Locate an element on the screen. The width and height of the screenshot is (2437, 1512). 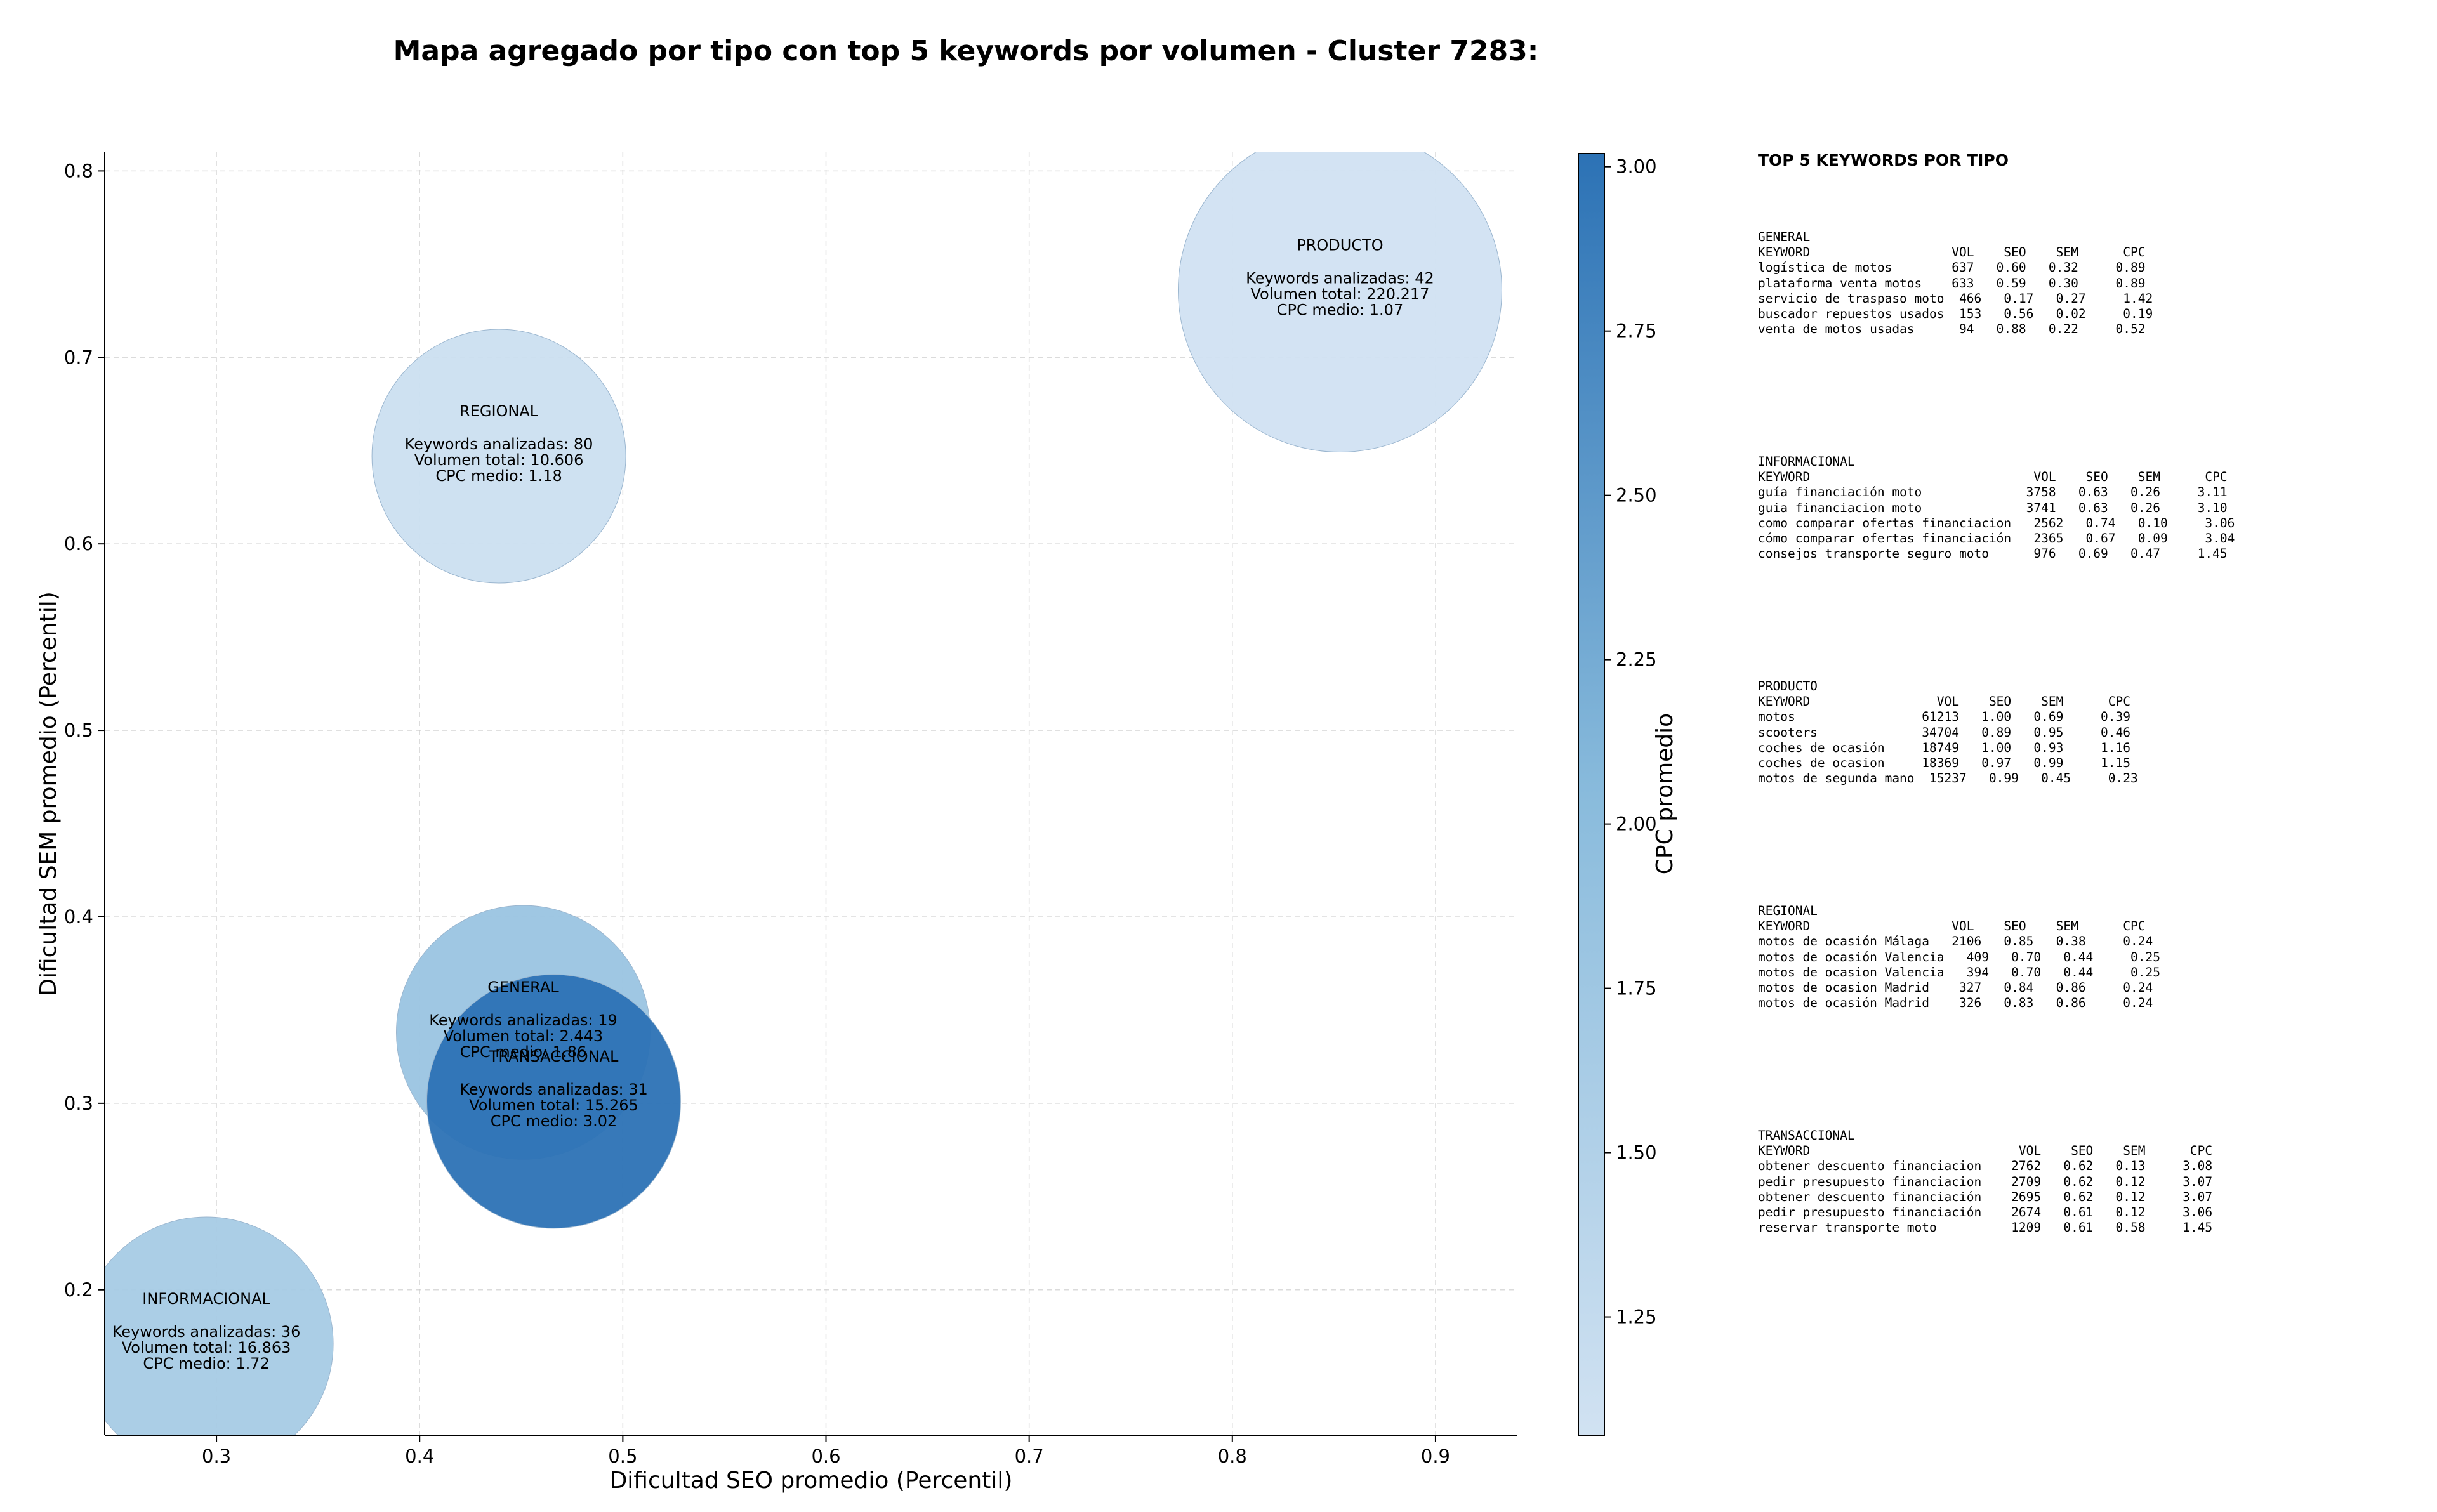
bubble-label-volume-line: Volumen total: 15.265 is located at coordinates (553, 1105).